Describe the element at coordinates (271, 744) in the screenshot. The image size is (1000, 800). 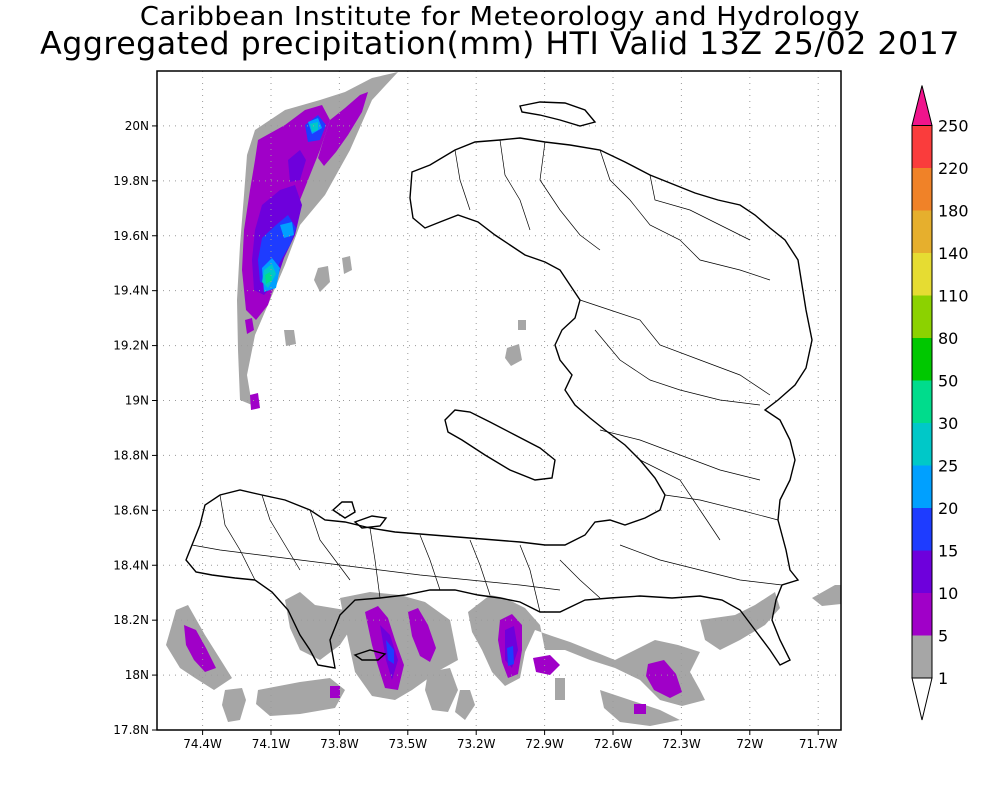
I see `x-tick-label: 74.1W` at that location.